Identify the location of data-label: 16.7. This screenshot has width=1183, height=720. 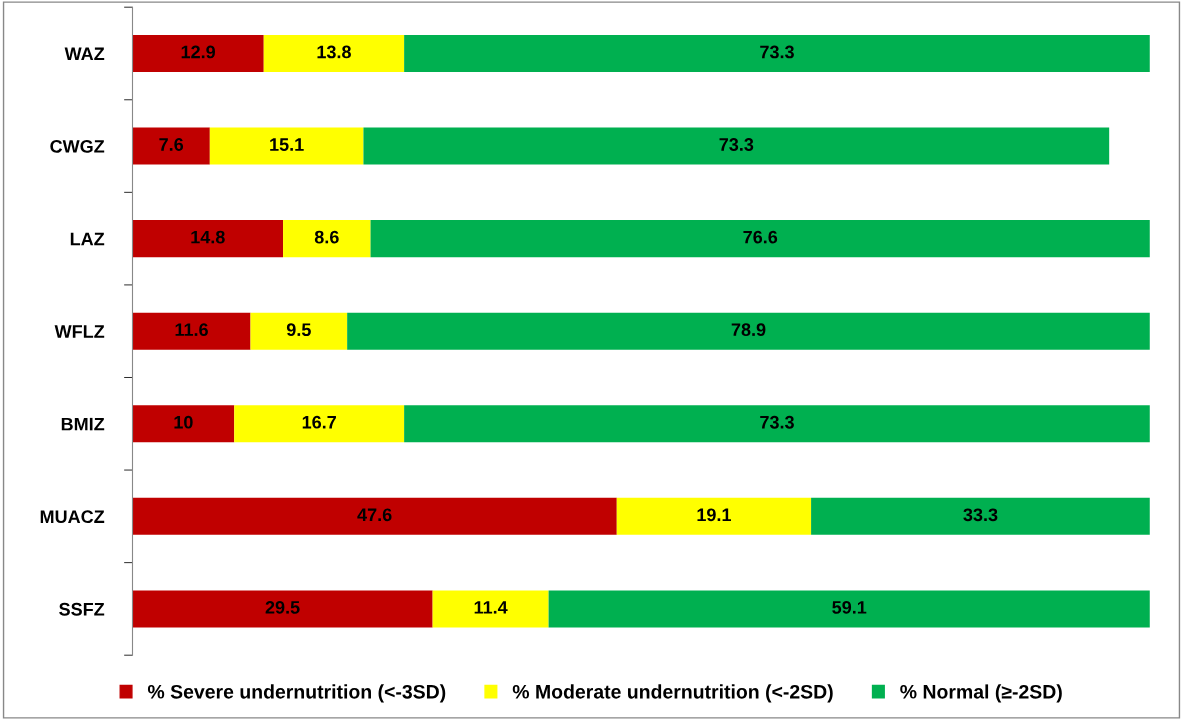
(319, 422).